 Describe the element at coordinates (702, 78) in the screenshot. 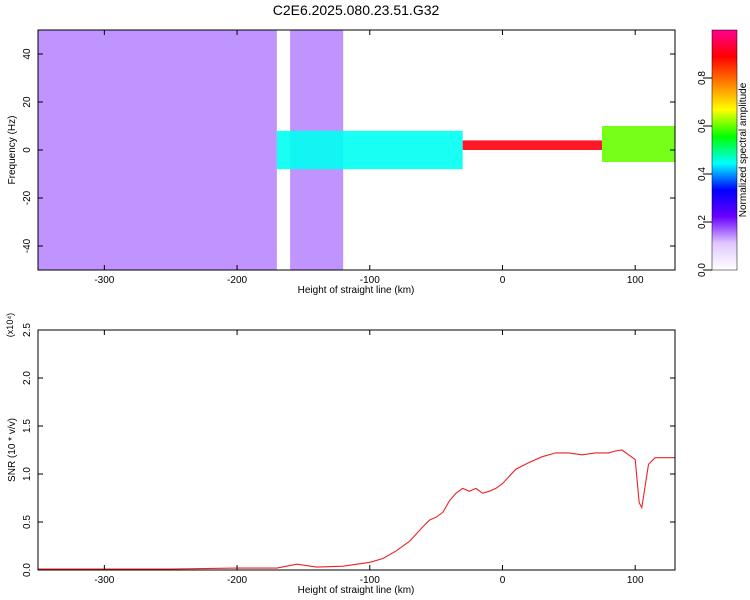

I see `colorbar-tick-label: 0.8` at that location.